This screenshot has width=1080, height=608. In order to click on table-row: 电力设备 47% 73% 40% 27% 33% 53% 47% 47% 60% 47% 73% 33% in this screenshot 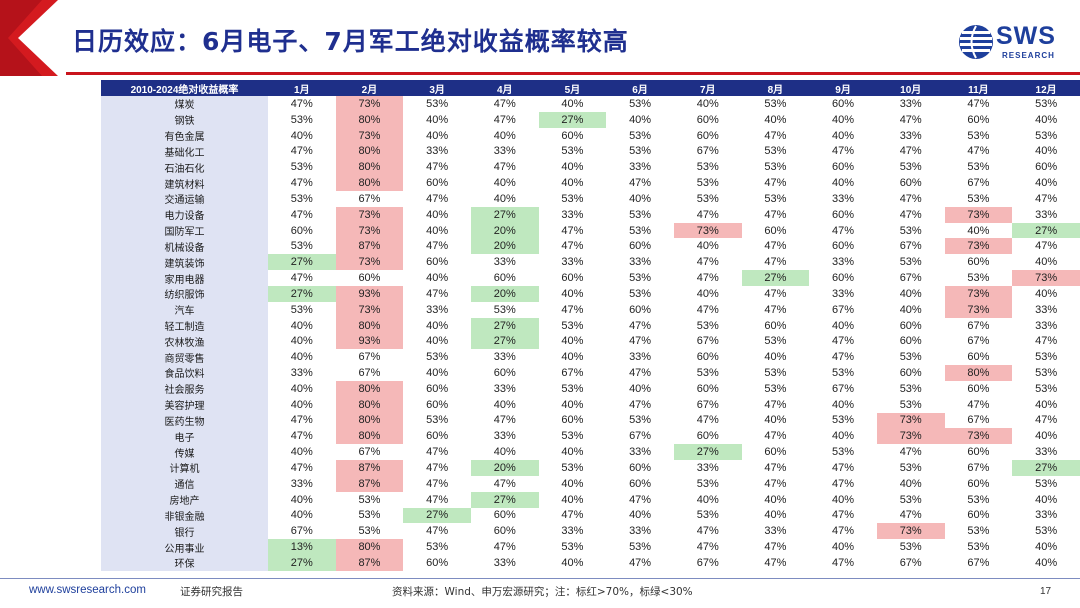, I will do `click(590, 214)`.